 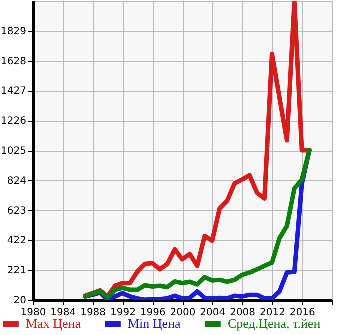 What do you see at coordinates (16, 271) in the screenshot?
I see `y-tick-label: 221` at bounding box center [16, 271].